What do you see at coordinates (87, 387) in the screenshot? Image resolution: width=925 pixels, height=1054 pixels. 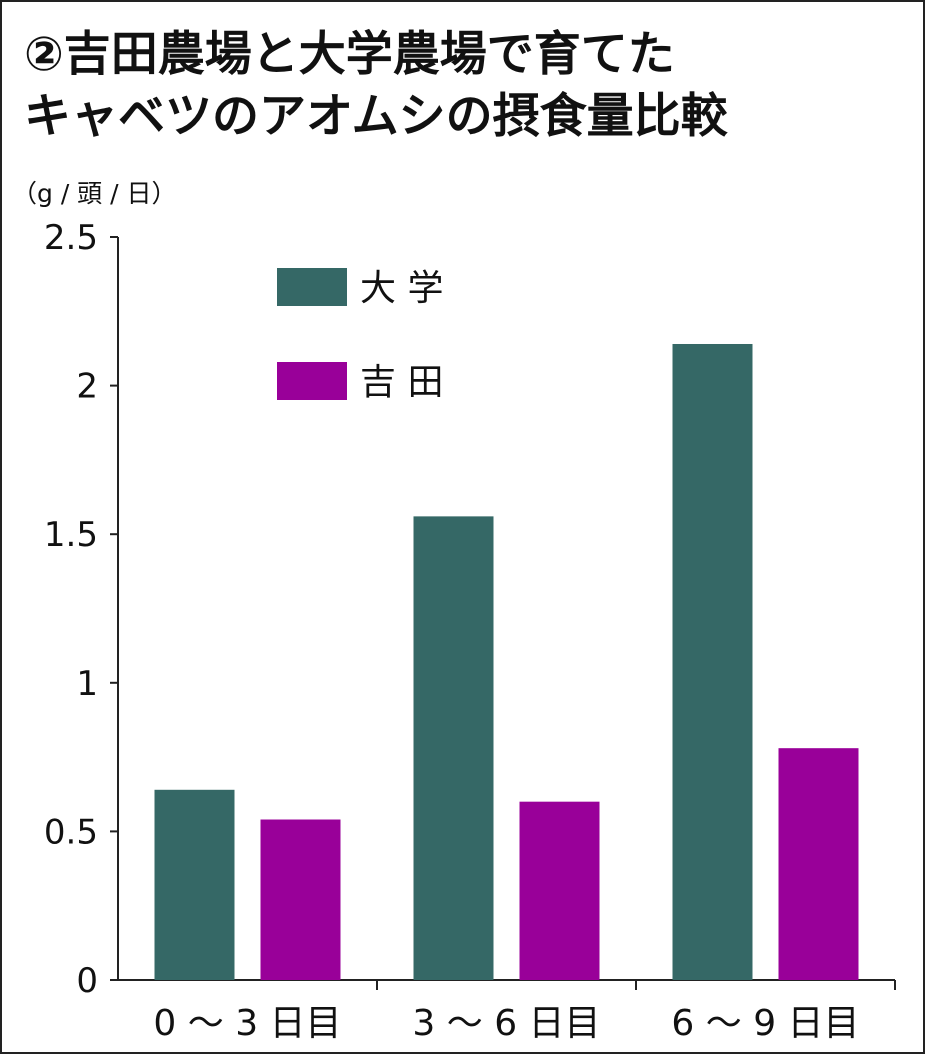 I see `y-tick-label: 2` at bounding box center [87, 387].